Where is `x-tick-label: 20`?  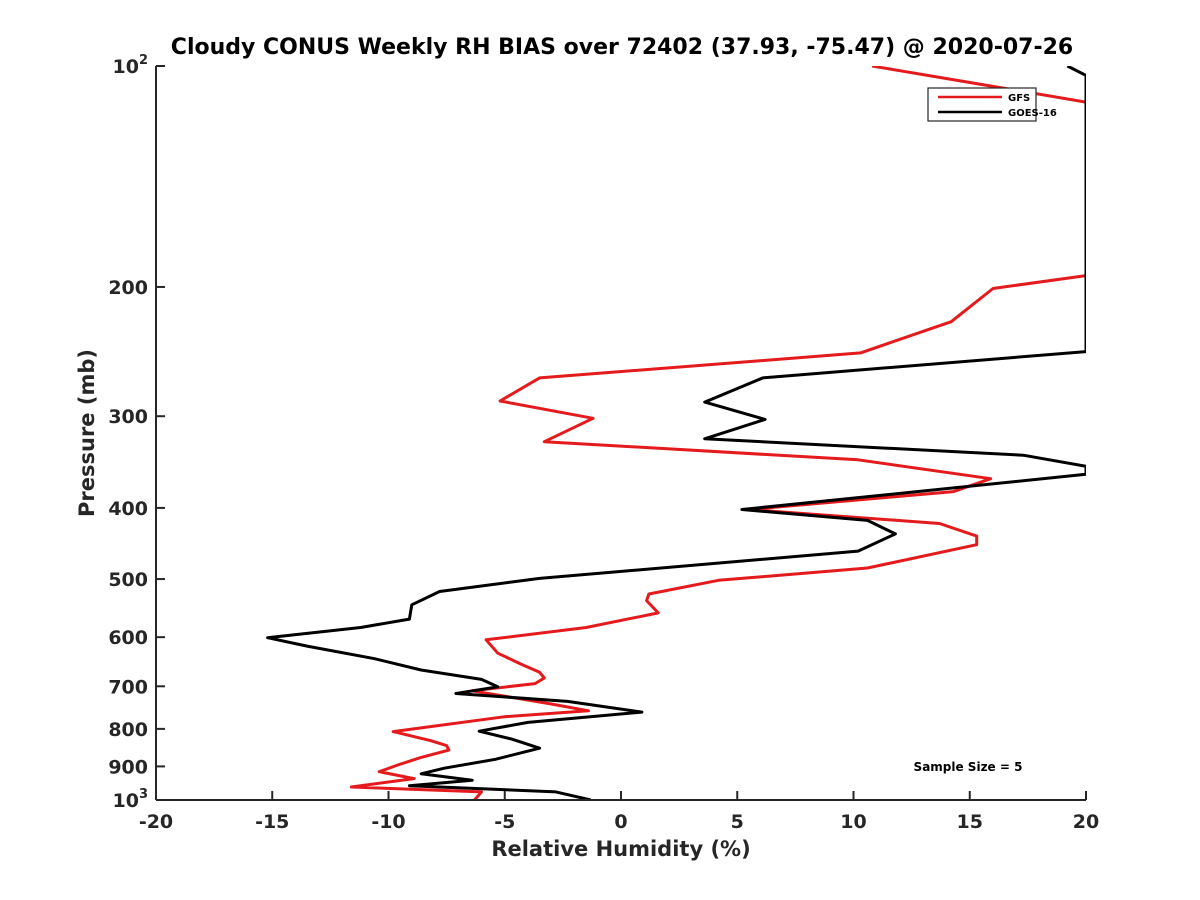 x-tick-label: 20 is located at coordinates (1086, 822).